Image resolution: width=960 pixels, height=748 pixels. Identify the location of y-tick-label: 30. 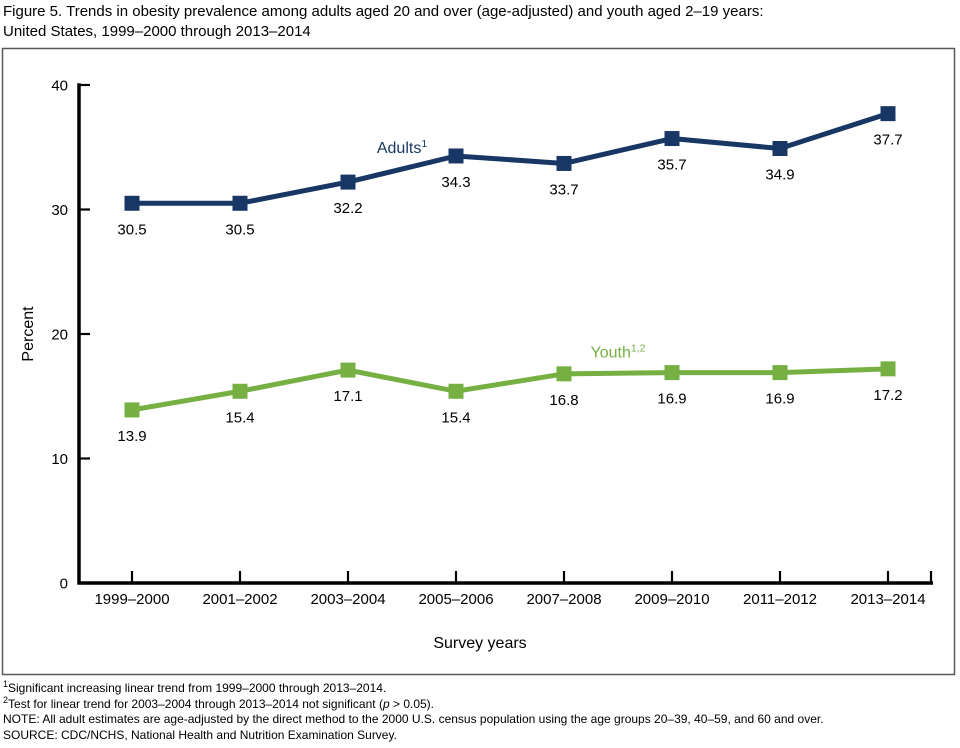
(59, 210).